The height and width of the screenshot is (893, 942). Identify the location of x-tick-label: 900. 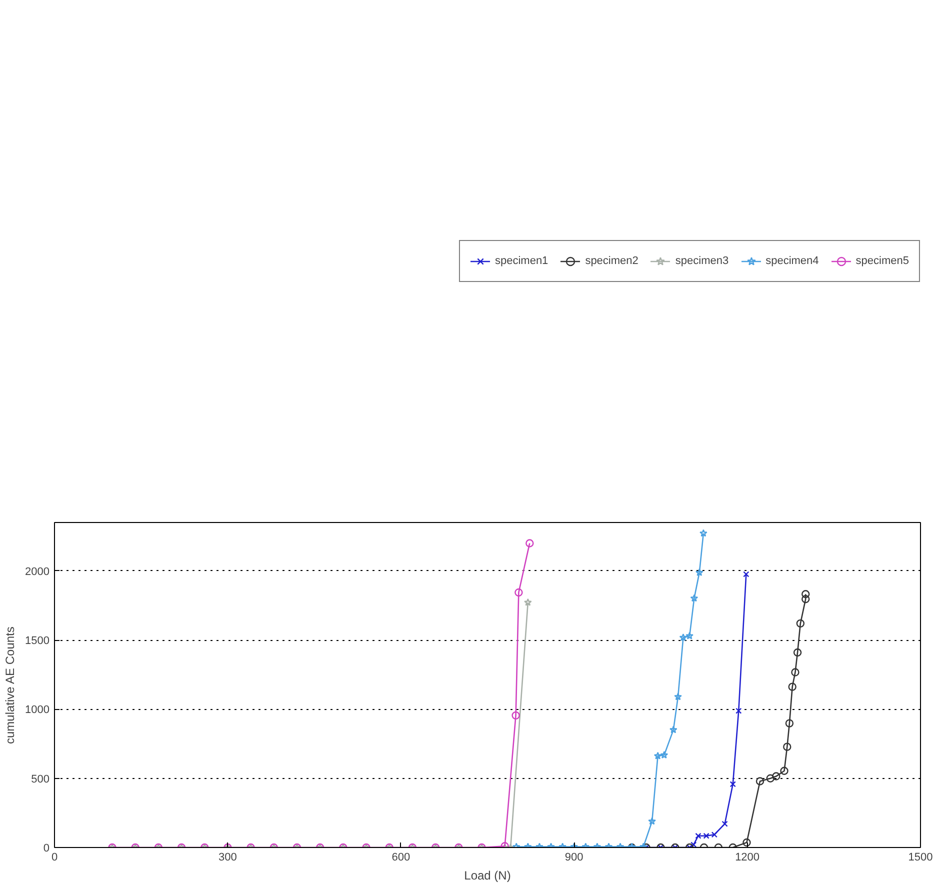
(574, 858).